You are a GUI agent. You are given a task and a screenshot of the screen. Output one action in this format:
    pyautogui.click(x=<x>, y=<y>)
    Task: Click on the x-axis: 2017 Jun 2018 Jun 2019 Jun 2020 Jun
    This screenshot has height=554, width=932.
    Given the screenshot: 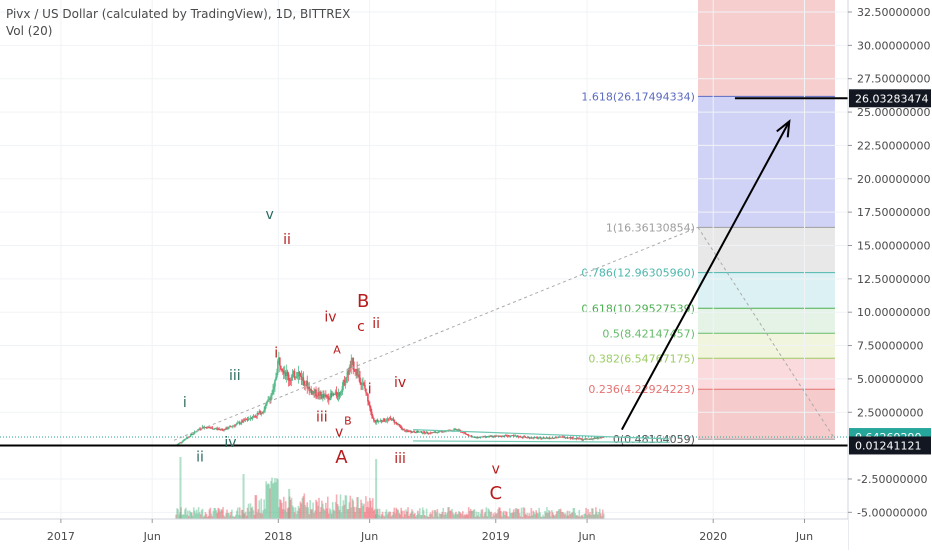 What is the action you would take?
    pyautogui.click(x=424, y=534)
    